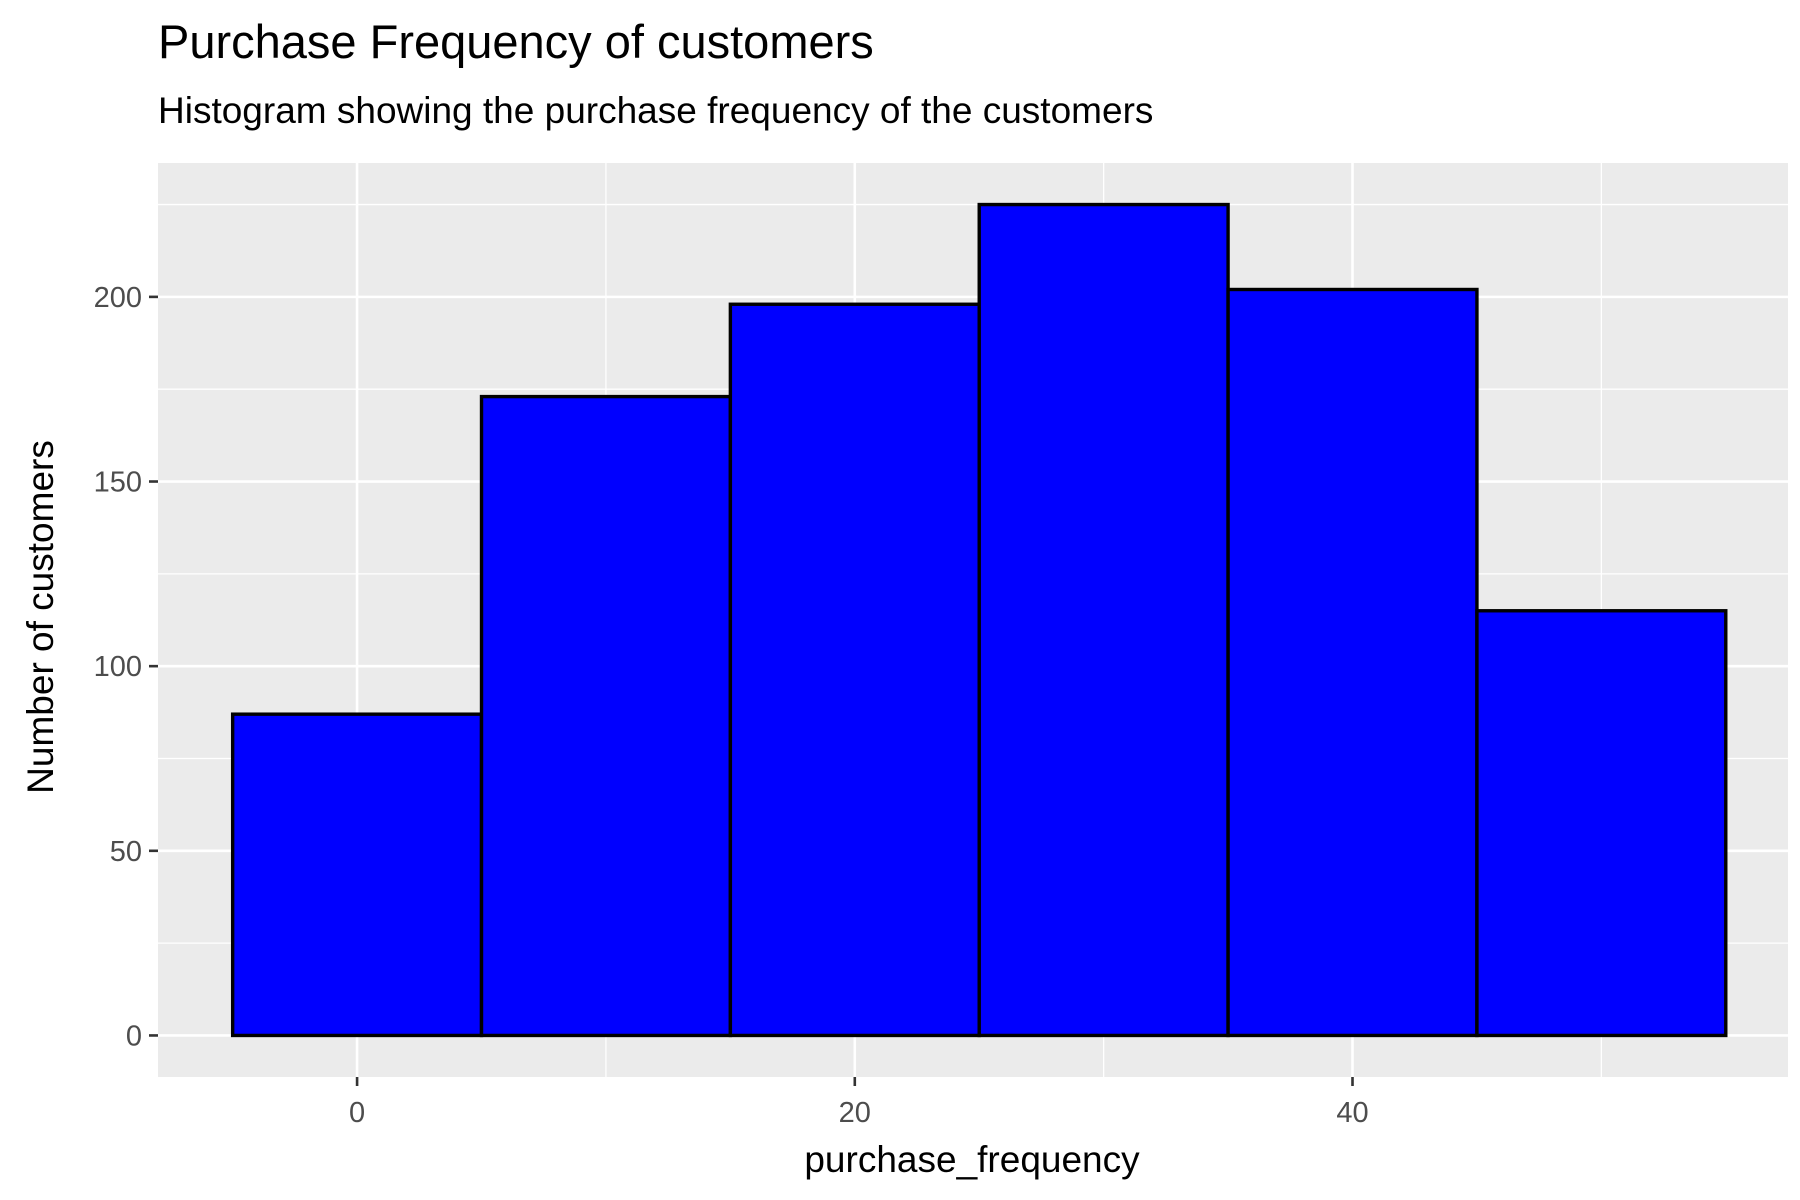 Image resolution: width=1800 pixels, height=1200 pixels. I want to click on x-axis-title: purchase_frequency, so click(972, 1159).